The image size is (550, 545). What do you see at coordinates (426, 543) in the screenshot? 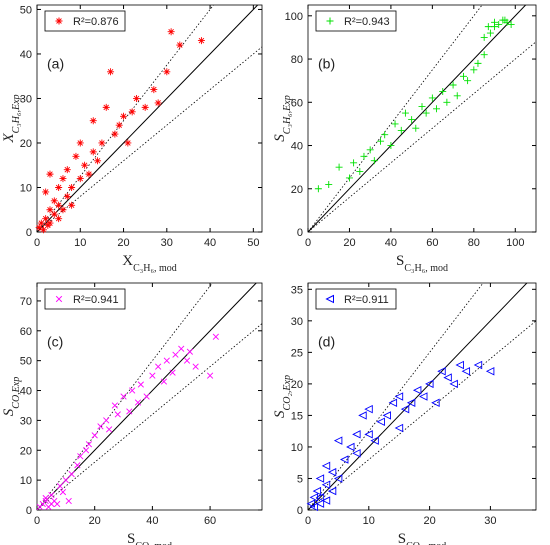
I see `x-axis-label-sub: CO₂, mod` at bounding box center [426, 543].